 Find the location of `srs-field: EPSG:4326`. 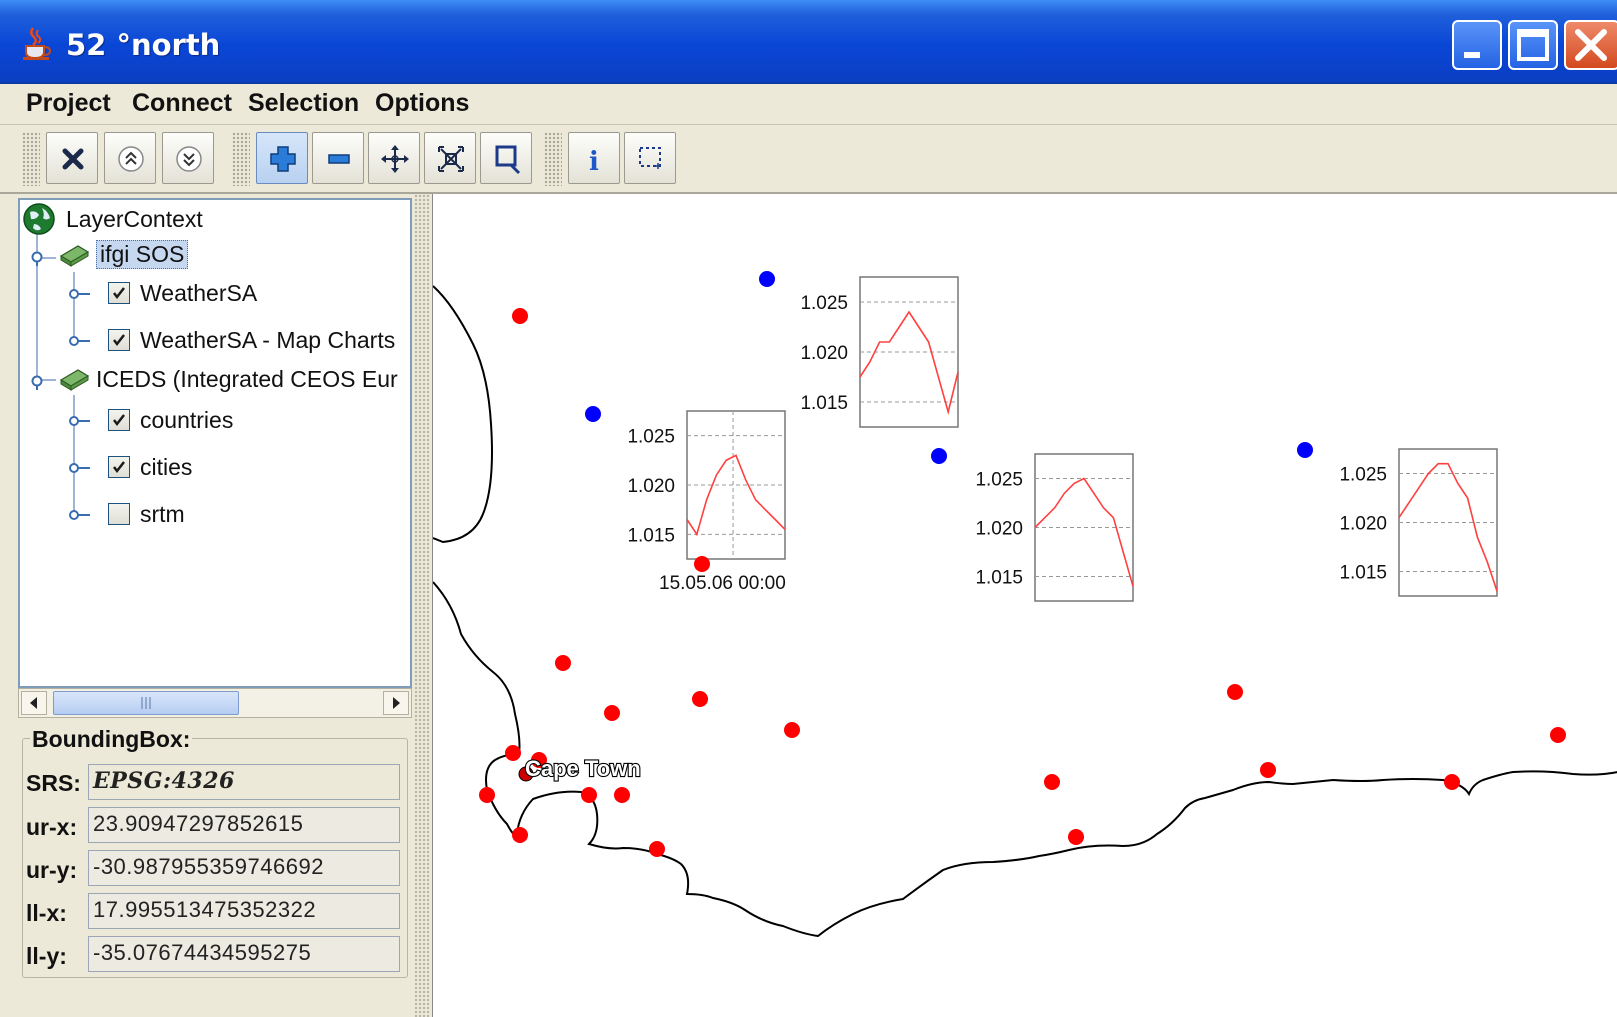

srs-field: EPSG:4326 is located at coordinates (244, 782).